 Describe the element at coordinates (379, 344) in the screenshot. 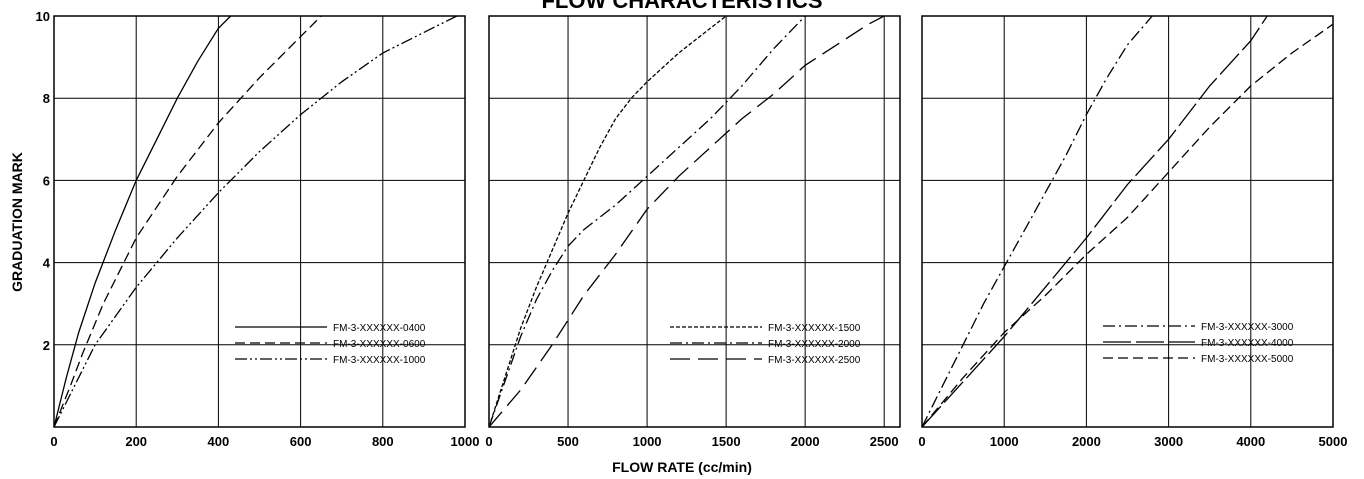

I see `legend-label: FM-3-XXXXXX-0600` at that location.